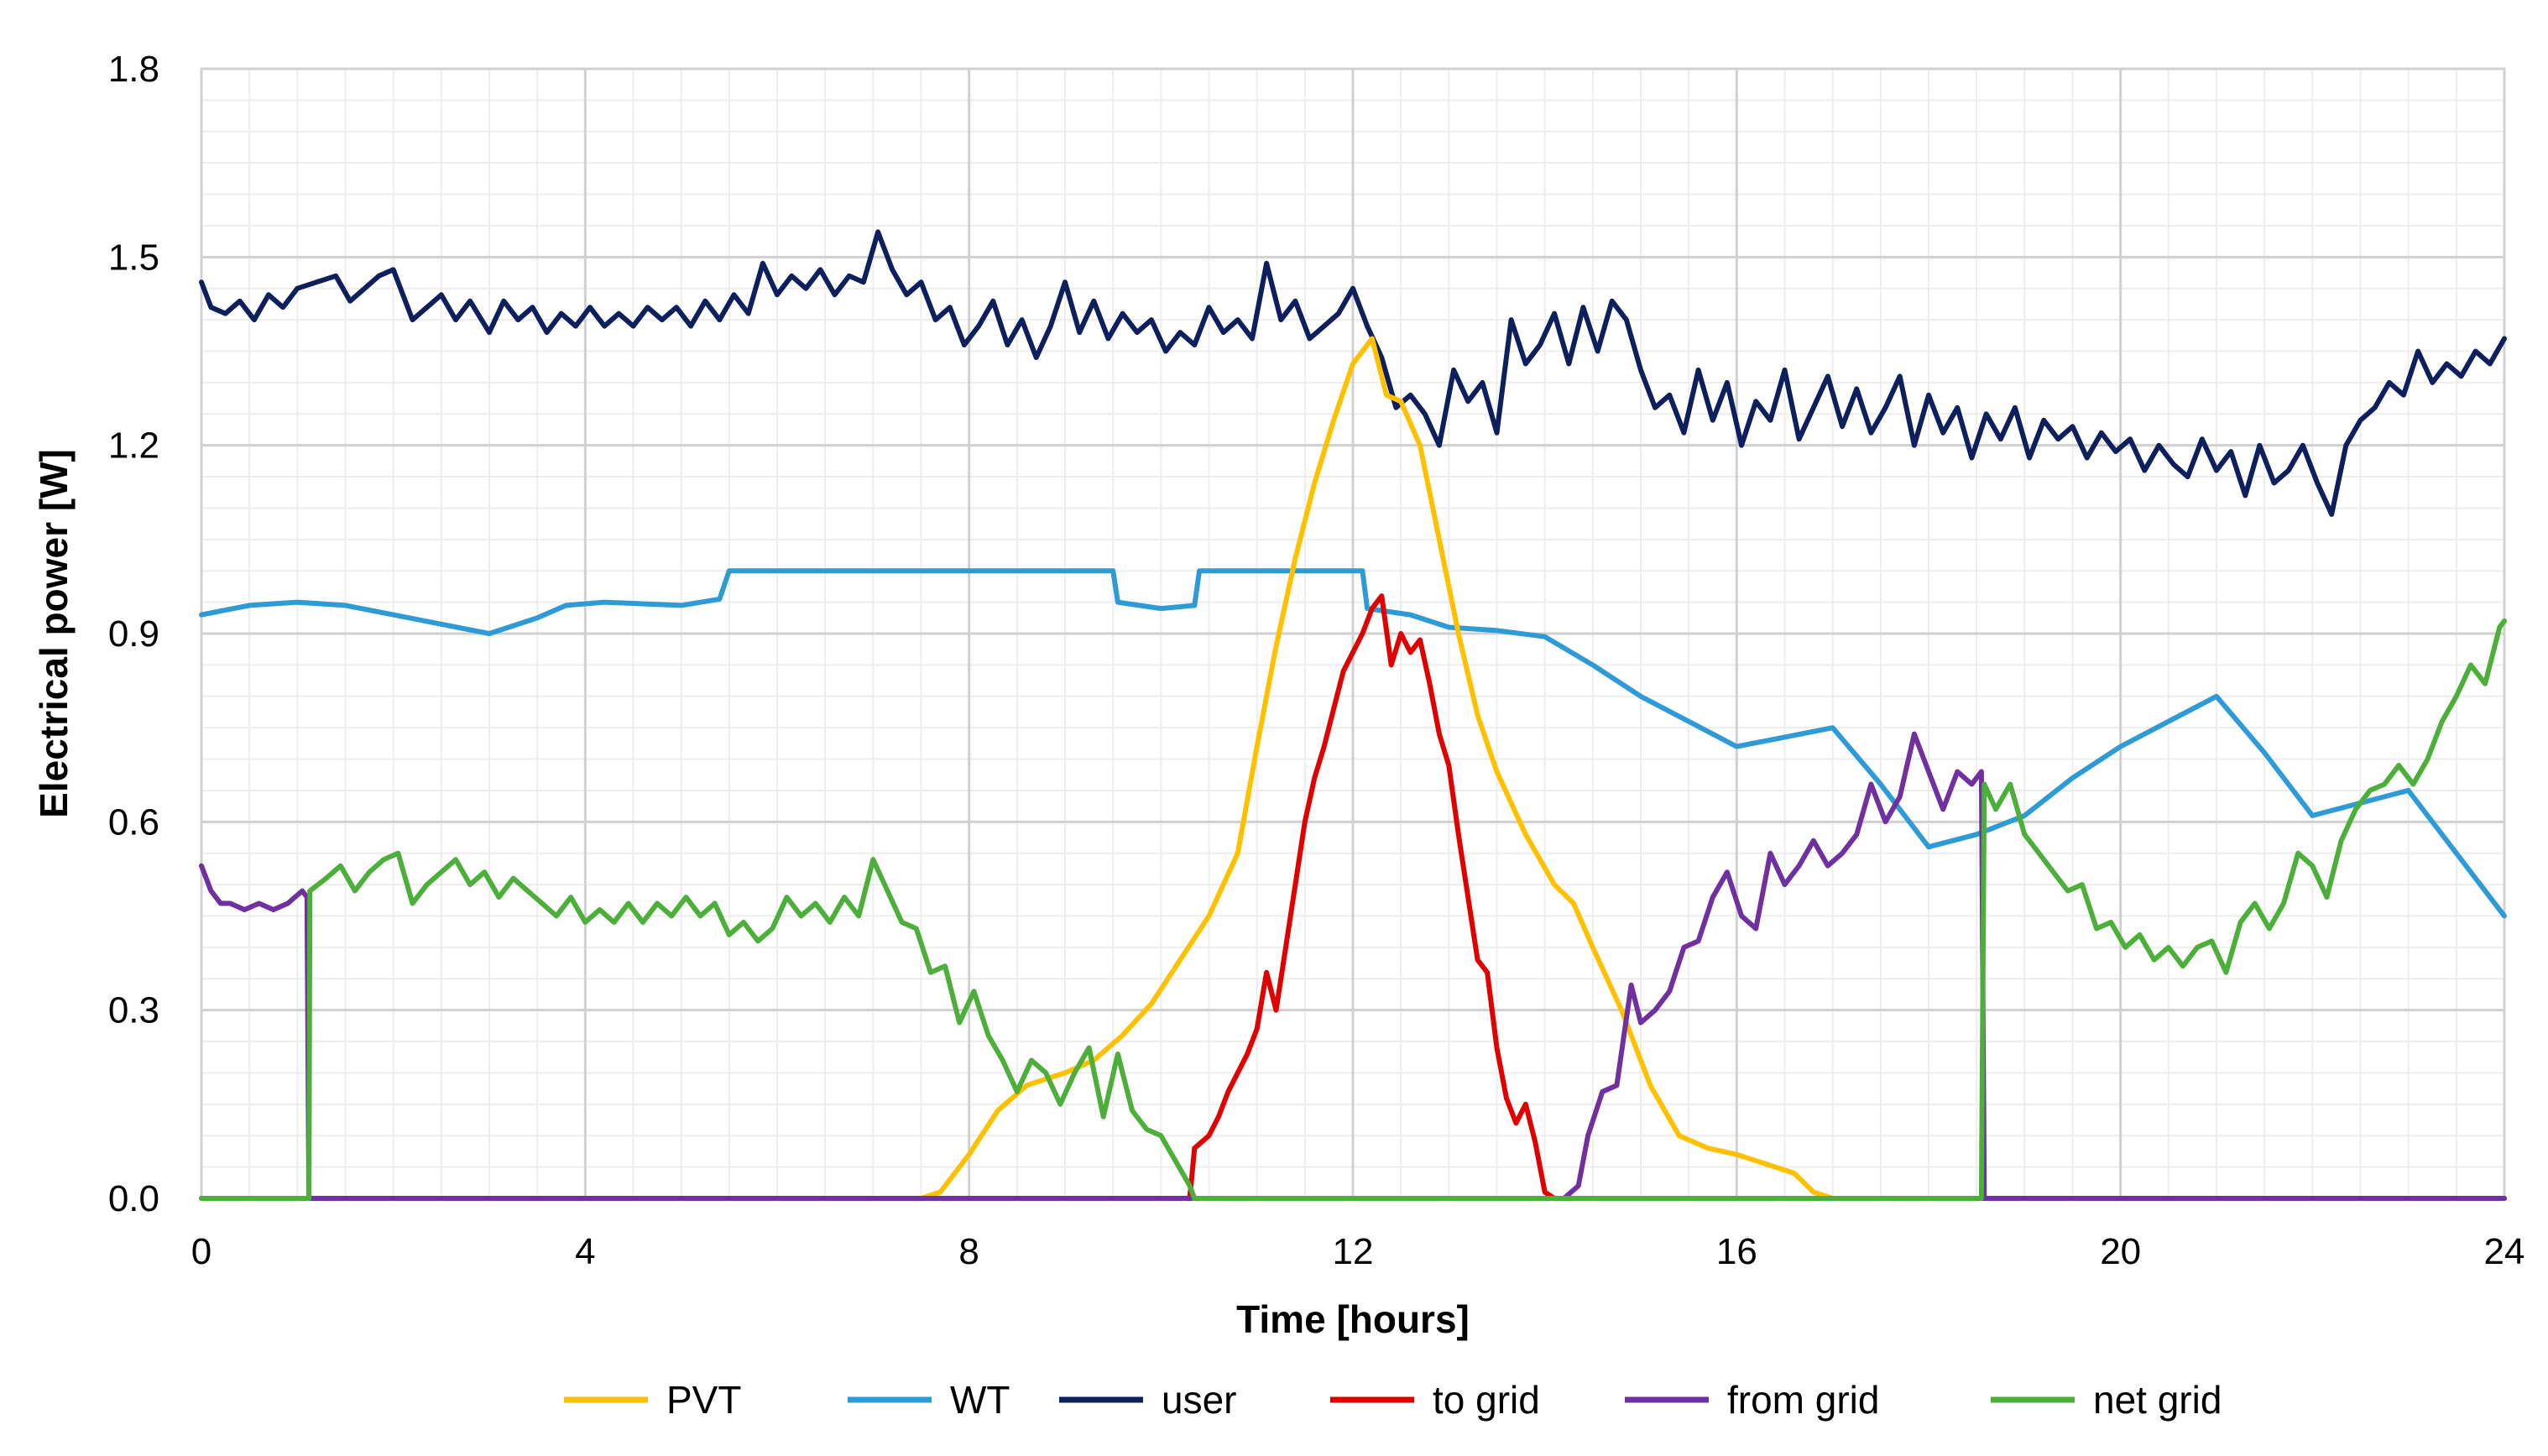 This screenshot has height=1456, width=2548. I want to click on y-axis-tick-labels: 0.0 0.3 0.6 0.9 1.2 1.5 1.8, so click(133, 634).